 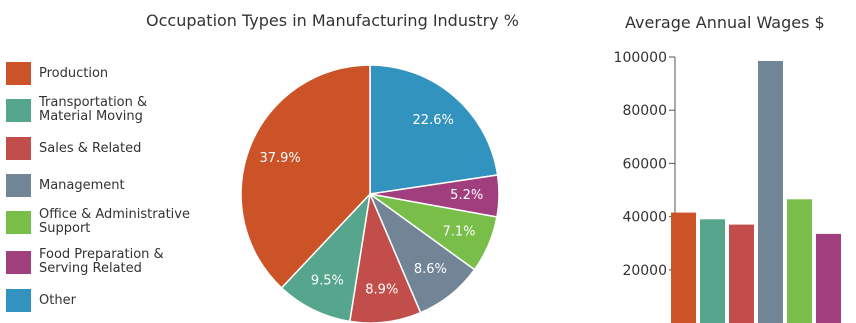 What do you see at coordinates (712, 271) in the screenshot?
I see `bar-transportation-material-moving` at bounding box center [712, 271].